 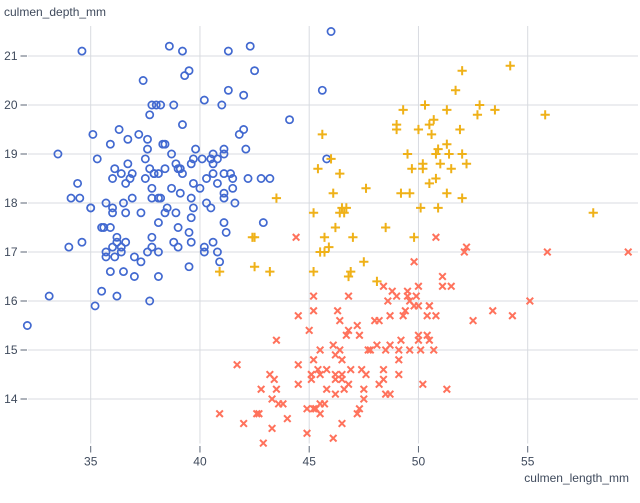 What do you see at coordinates (200, 462) in the screenshot?
I see `x-tick-label: 40` at bounding box center [200, 462].